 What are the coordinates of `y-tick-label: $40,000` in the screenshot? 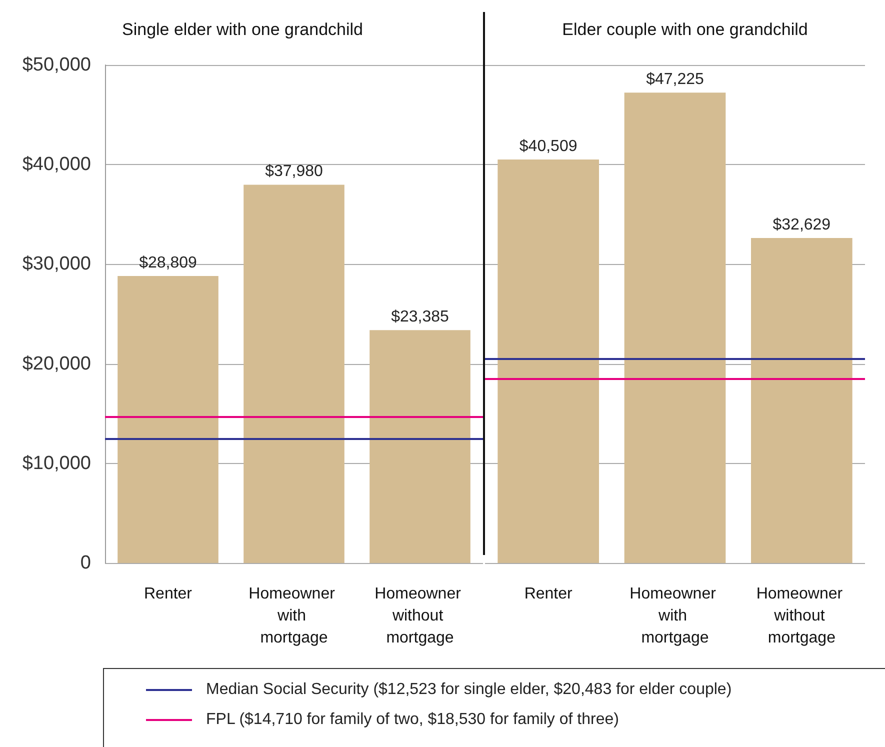 It's located at (56, 165).